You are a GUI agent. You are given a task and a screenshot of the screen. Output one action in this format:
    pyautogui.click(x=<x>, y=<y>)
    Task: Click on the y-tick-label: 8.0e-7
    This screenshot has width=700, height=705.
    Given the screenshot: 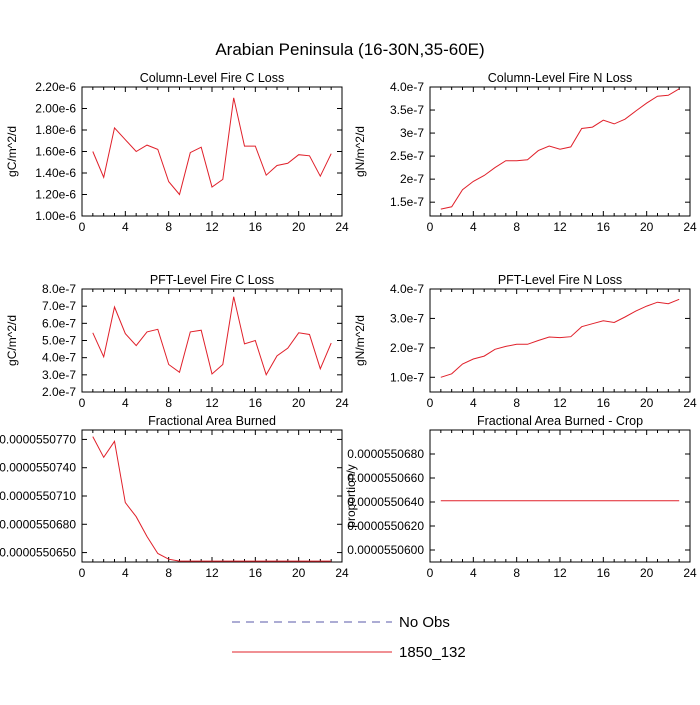 What is the action you would take?
    pyautogui.click(x=59, y=289)
    